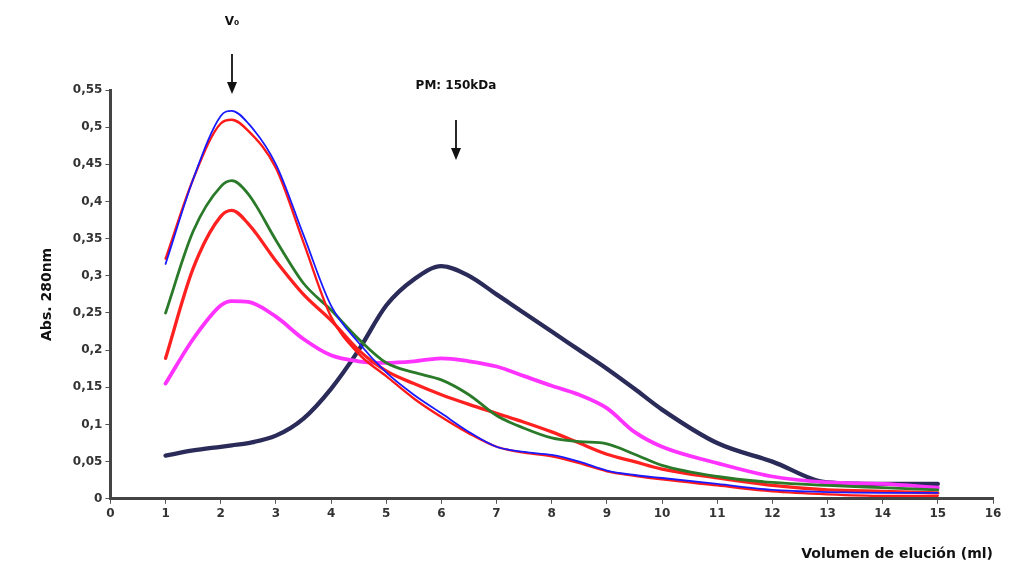  I want to click on x-tick-label: 6, so click(441, 513).